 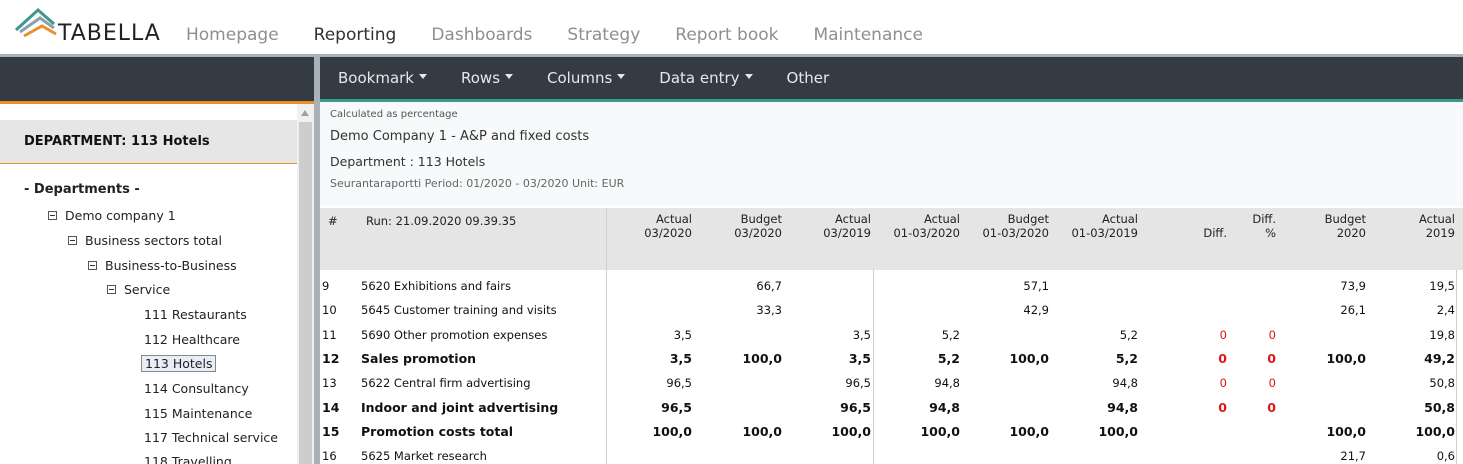 What do you see at coordinates (437, 431) in the screenshot?
I see `row-label: Promotion costs total` at bounding box center [437, 431].